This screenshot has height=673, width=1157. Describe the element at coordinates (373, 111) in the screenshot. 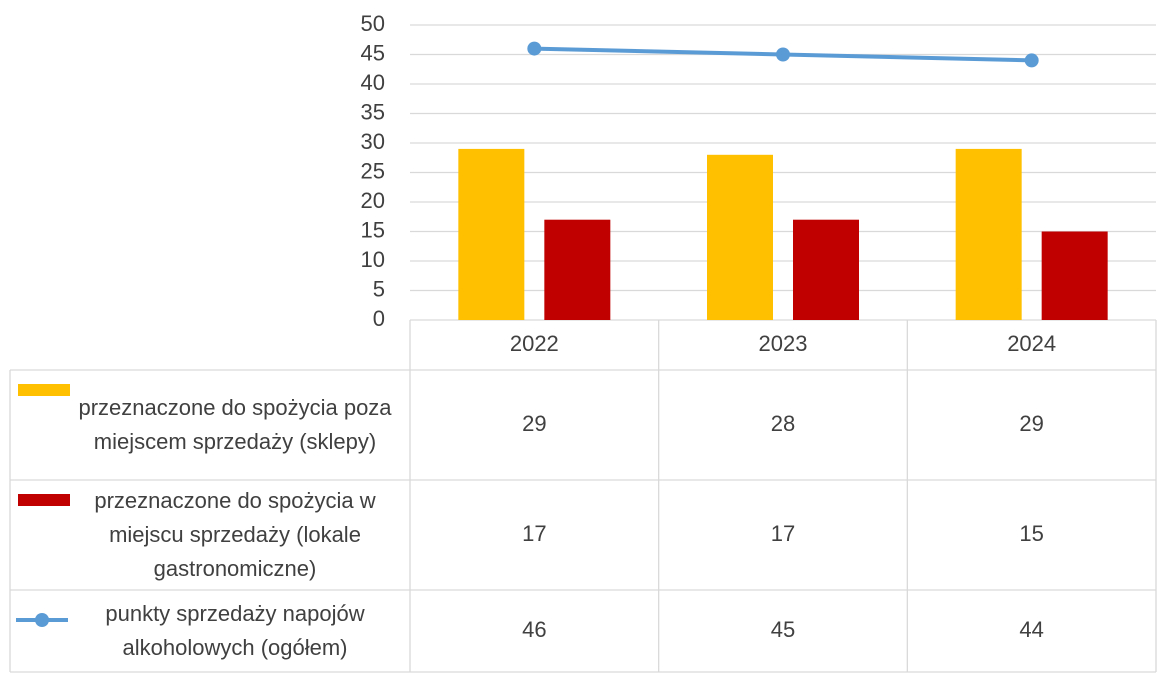

I see `y-tick-label: 35` at that location.